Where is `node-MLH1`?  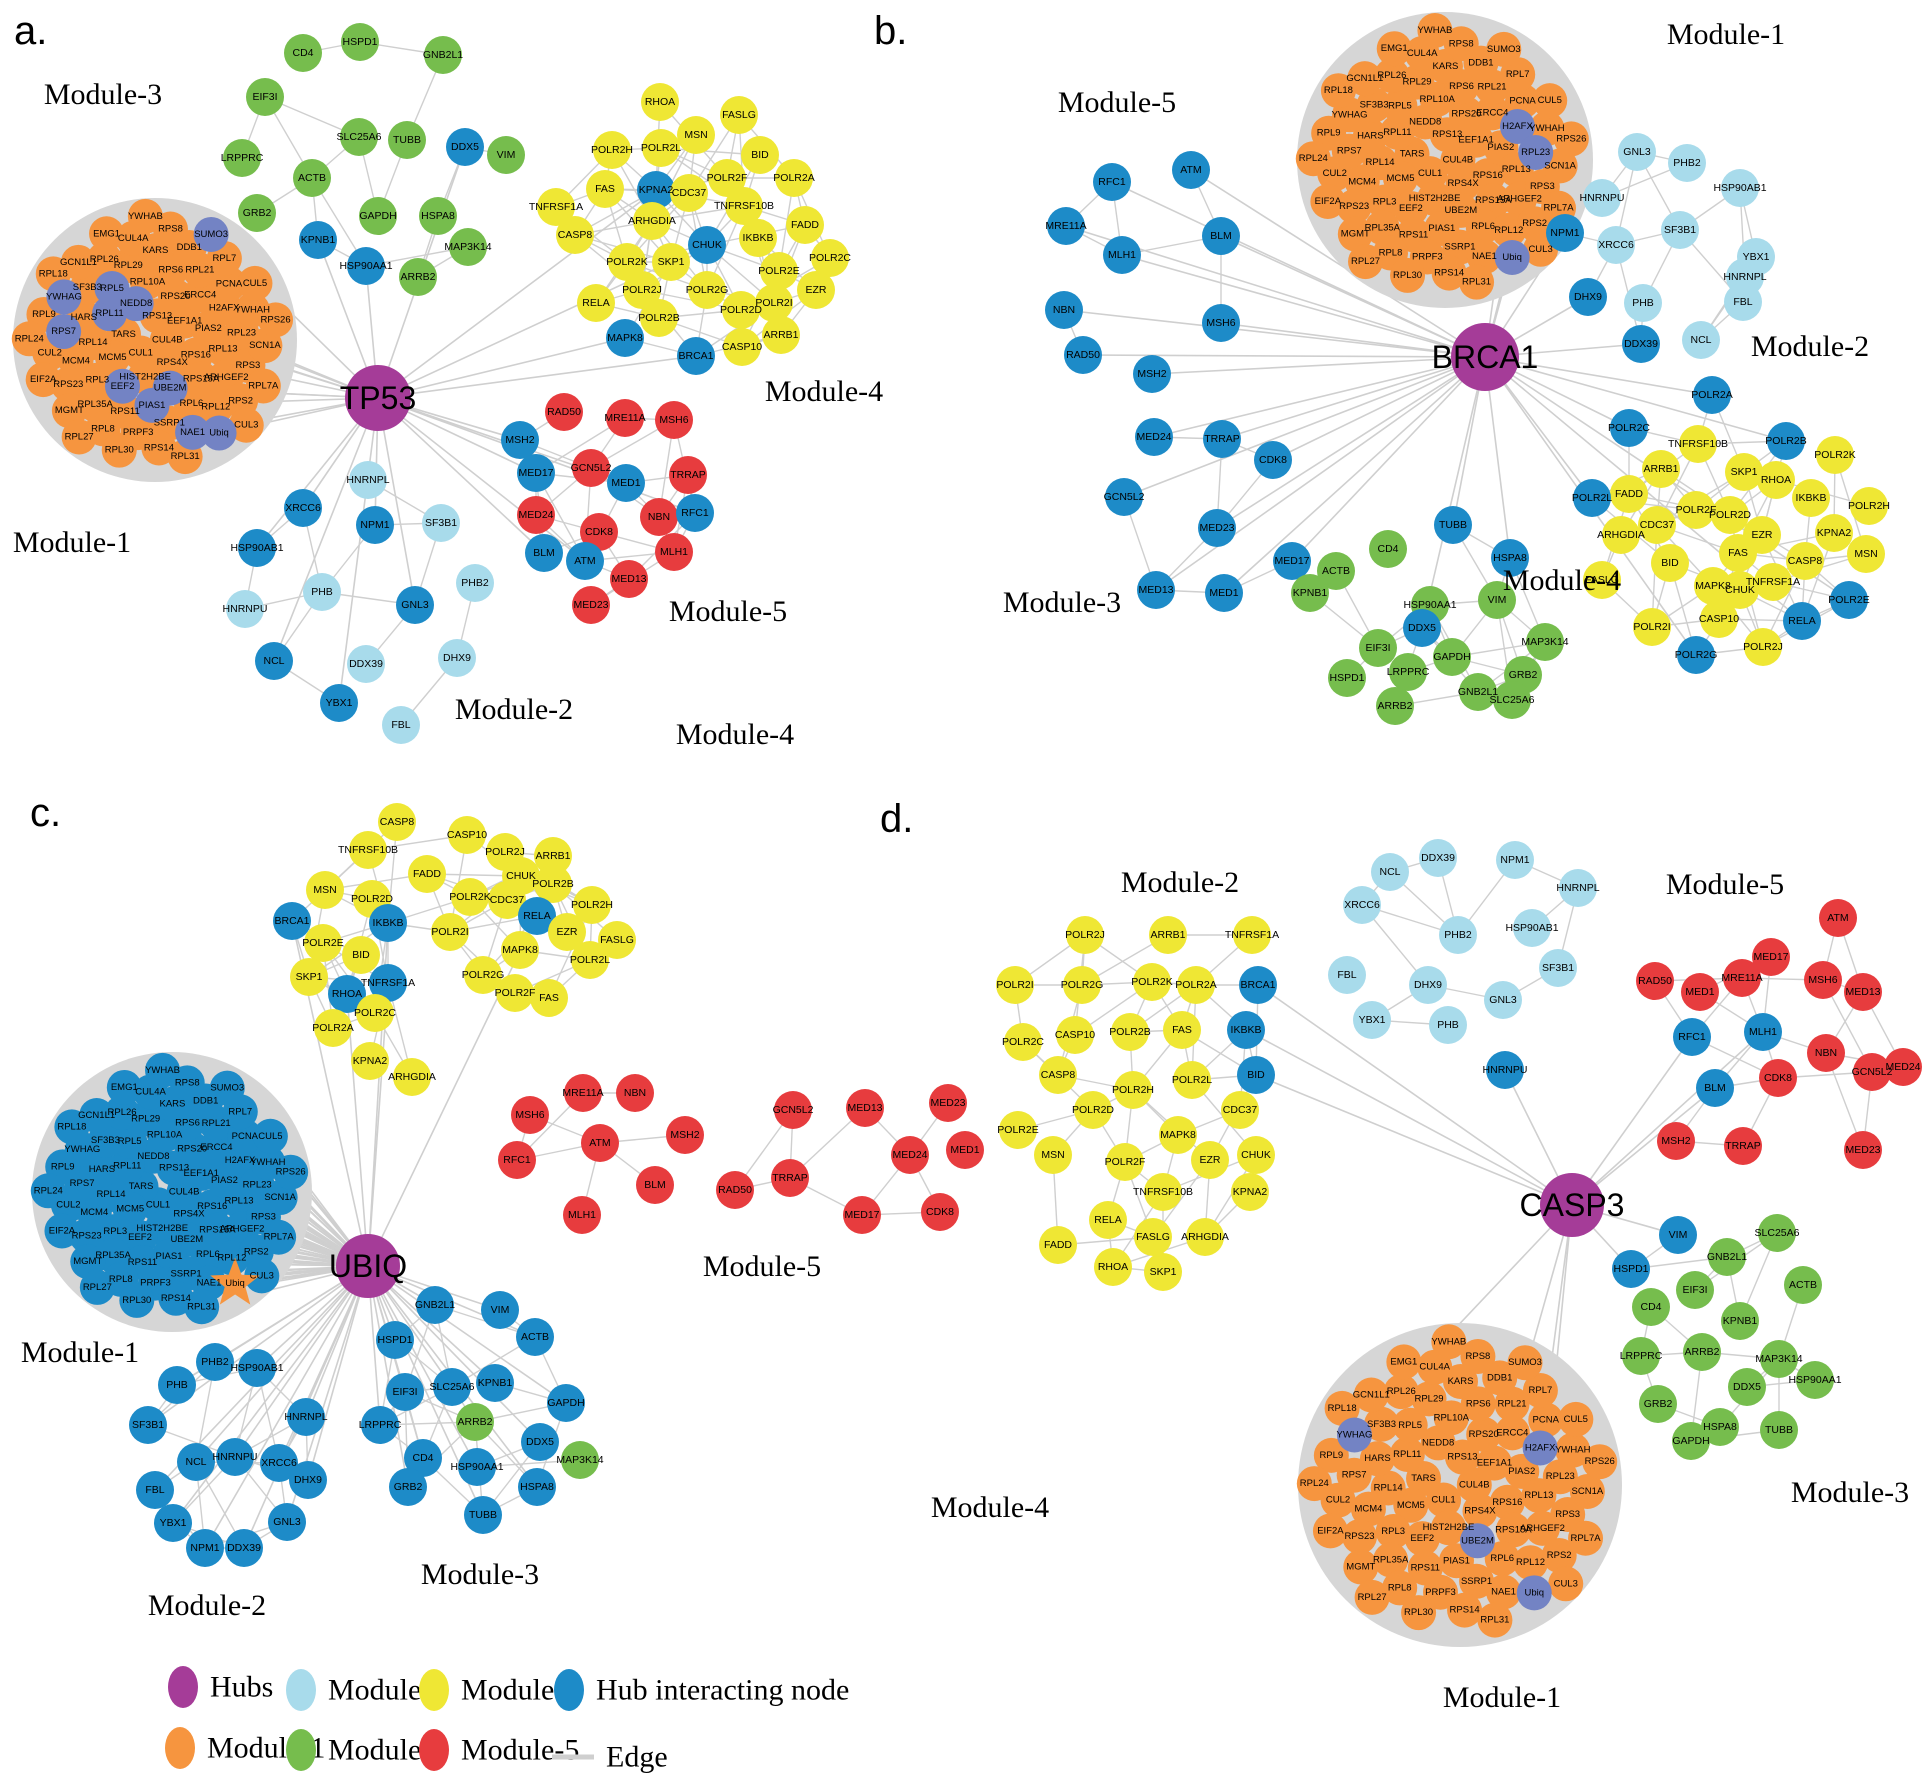 node-MLH1 is located at coordinates (674, 552).